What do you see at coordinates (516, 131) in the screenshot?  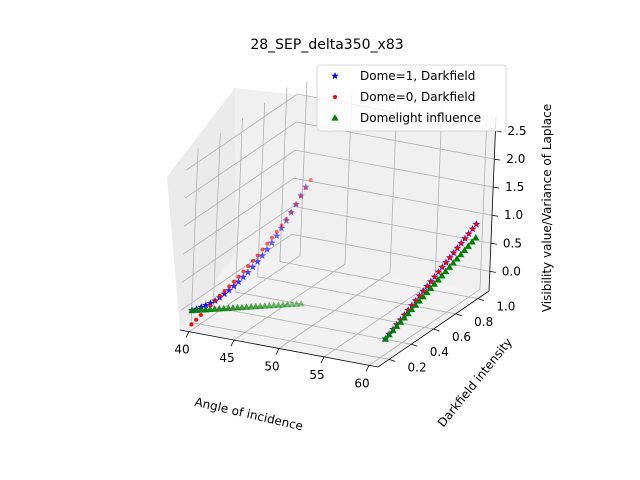 I see `z-tick-label: 2.5` at bounding box center [516, 131].